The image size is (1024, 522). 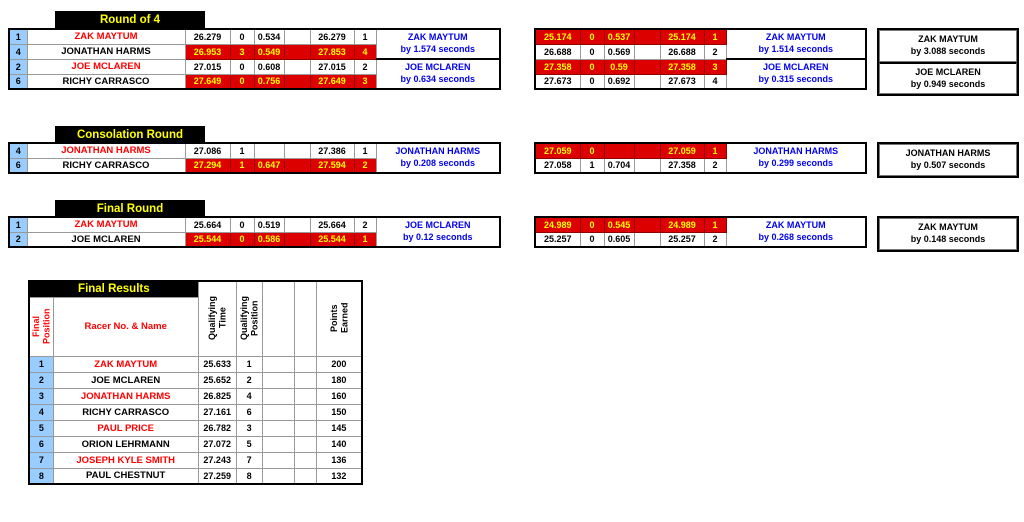 I want to click on total-cell: 27.649, so click(x=332, y=81).